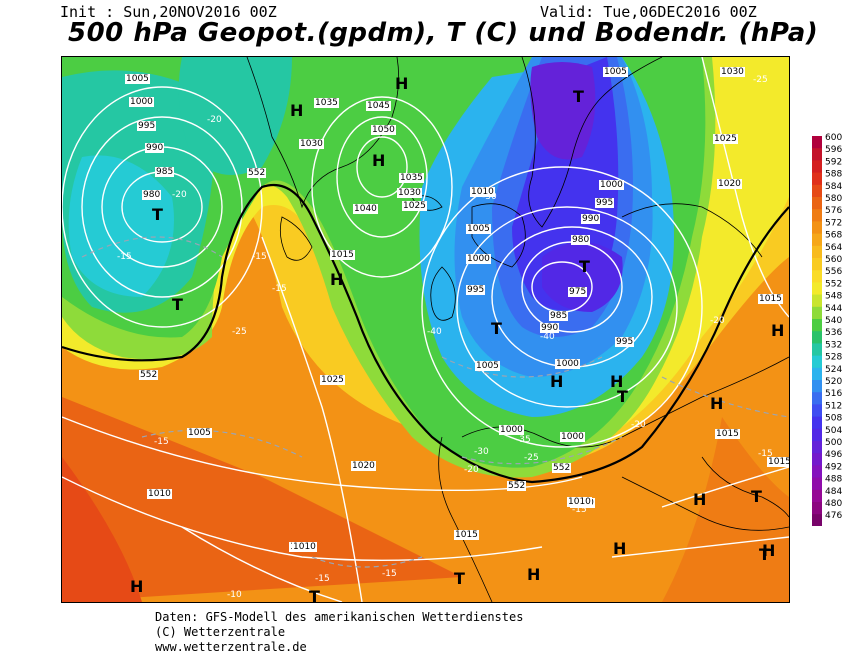 This screenshot has width=850, height=657. Describe the element at coordinates (833, 492) in the screenshot. I see `scale-label: 484` at that location.